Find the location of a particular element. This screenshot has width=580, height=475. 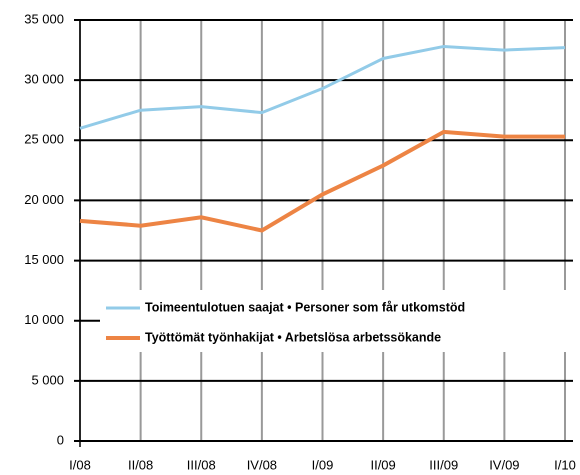

y-tick-label: 15 000 is located at coordinates (44, 259).